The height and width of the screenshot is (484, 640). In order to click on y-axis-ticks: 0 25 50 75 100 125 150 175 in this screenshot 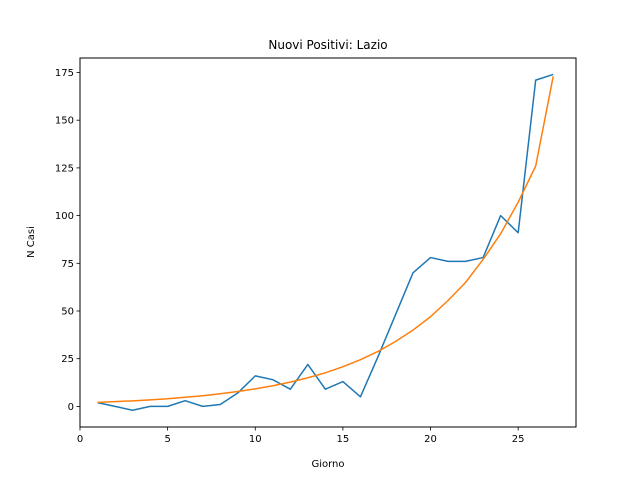, I will do `click(67, 240)`.